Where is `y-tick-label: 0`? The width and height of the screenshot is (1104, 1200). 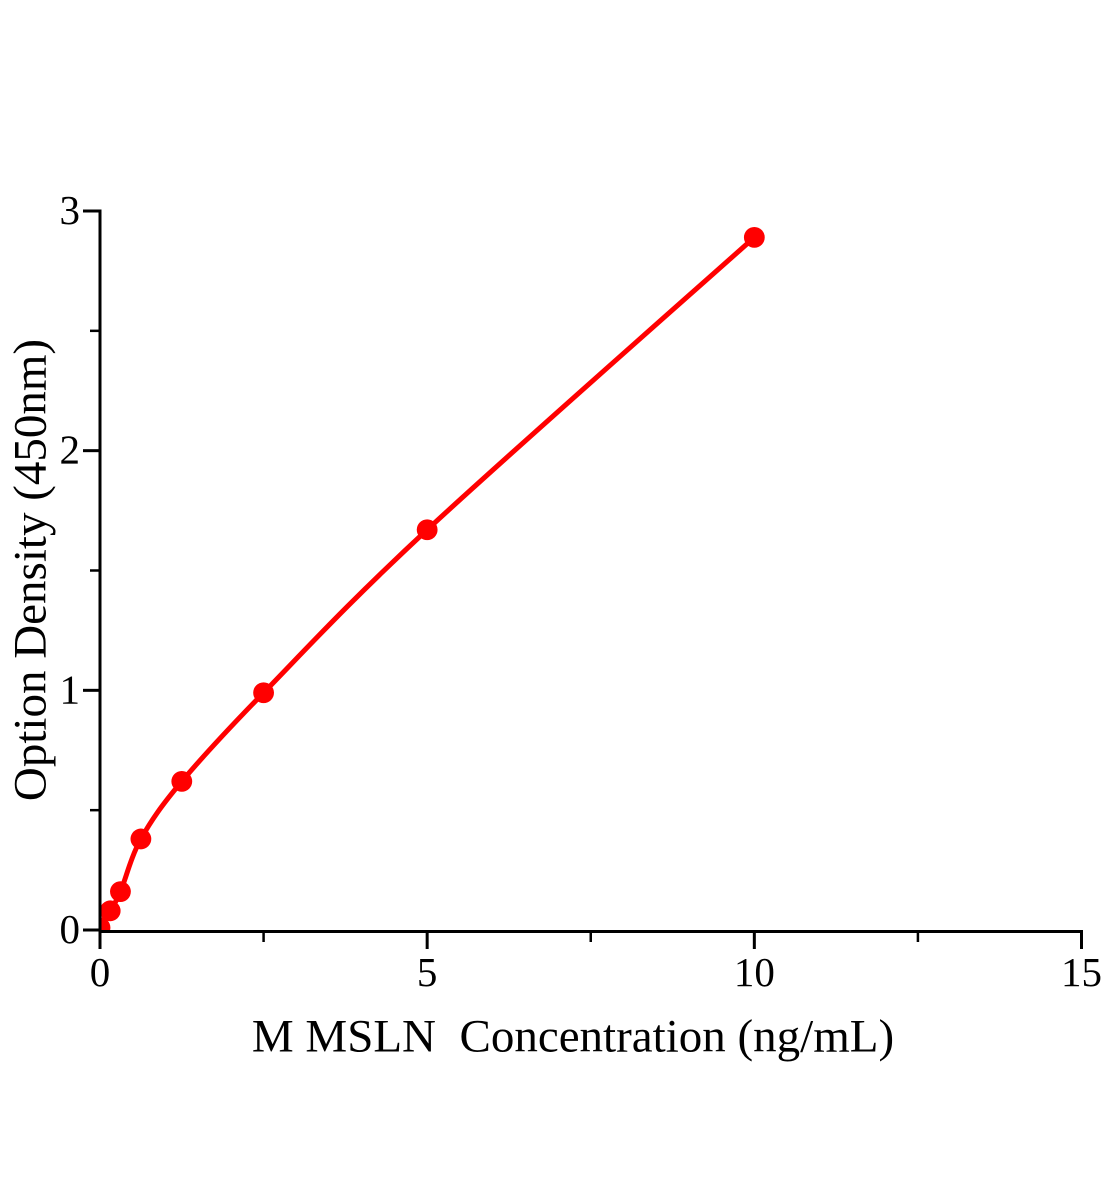 y-tick-label: 0 is located at coordinates (70, 929).